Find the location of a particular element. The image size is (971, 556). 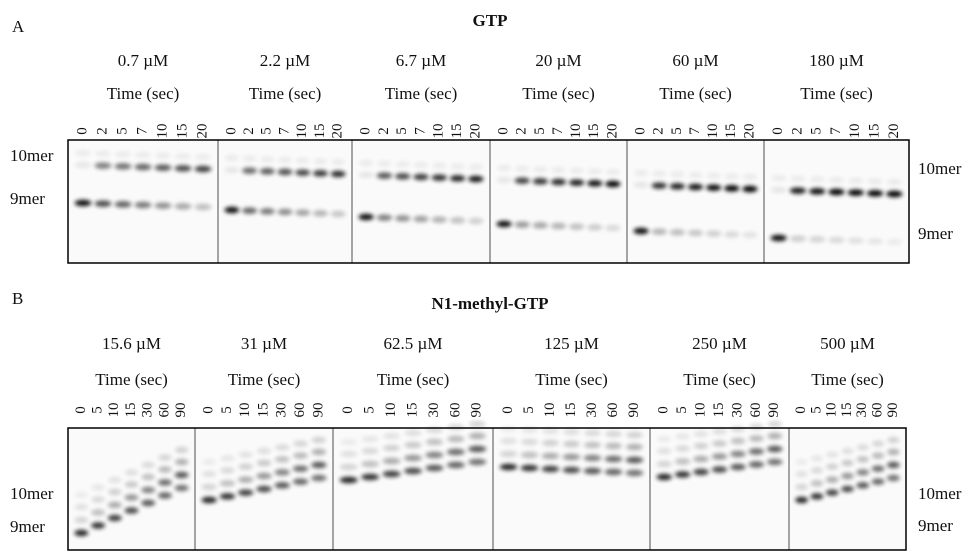

gel-bands is located at coordinates (488, 197).